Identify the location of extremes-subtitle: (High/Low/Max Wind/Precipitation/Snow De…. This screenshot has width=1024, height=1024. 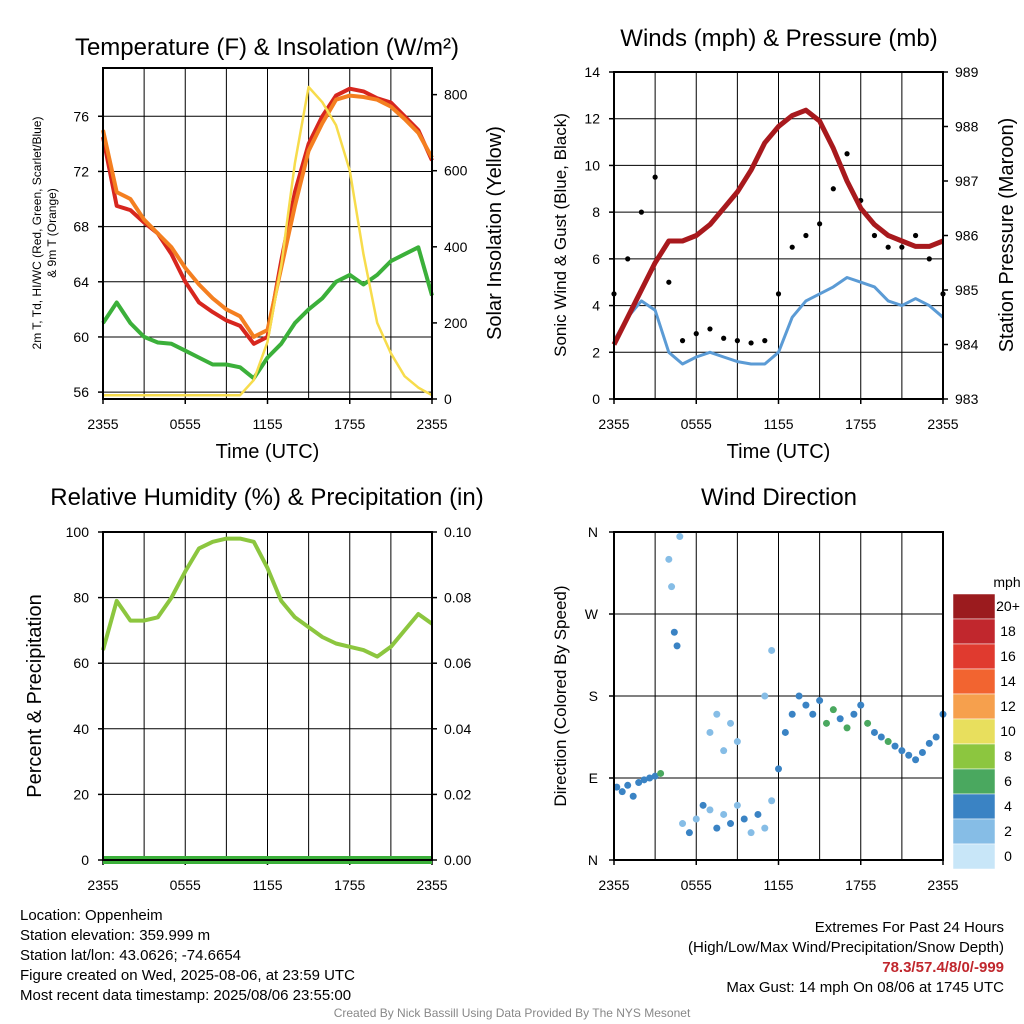
(846, 947).